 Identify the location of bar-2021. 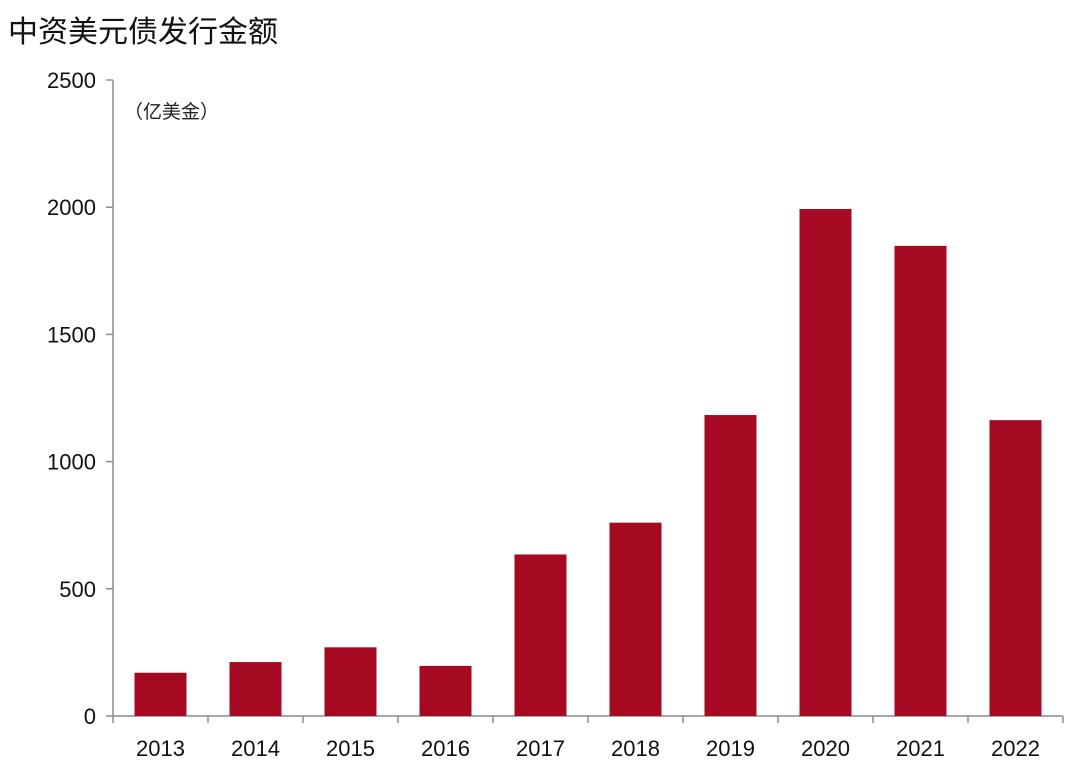
(920, 480).